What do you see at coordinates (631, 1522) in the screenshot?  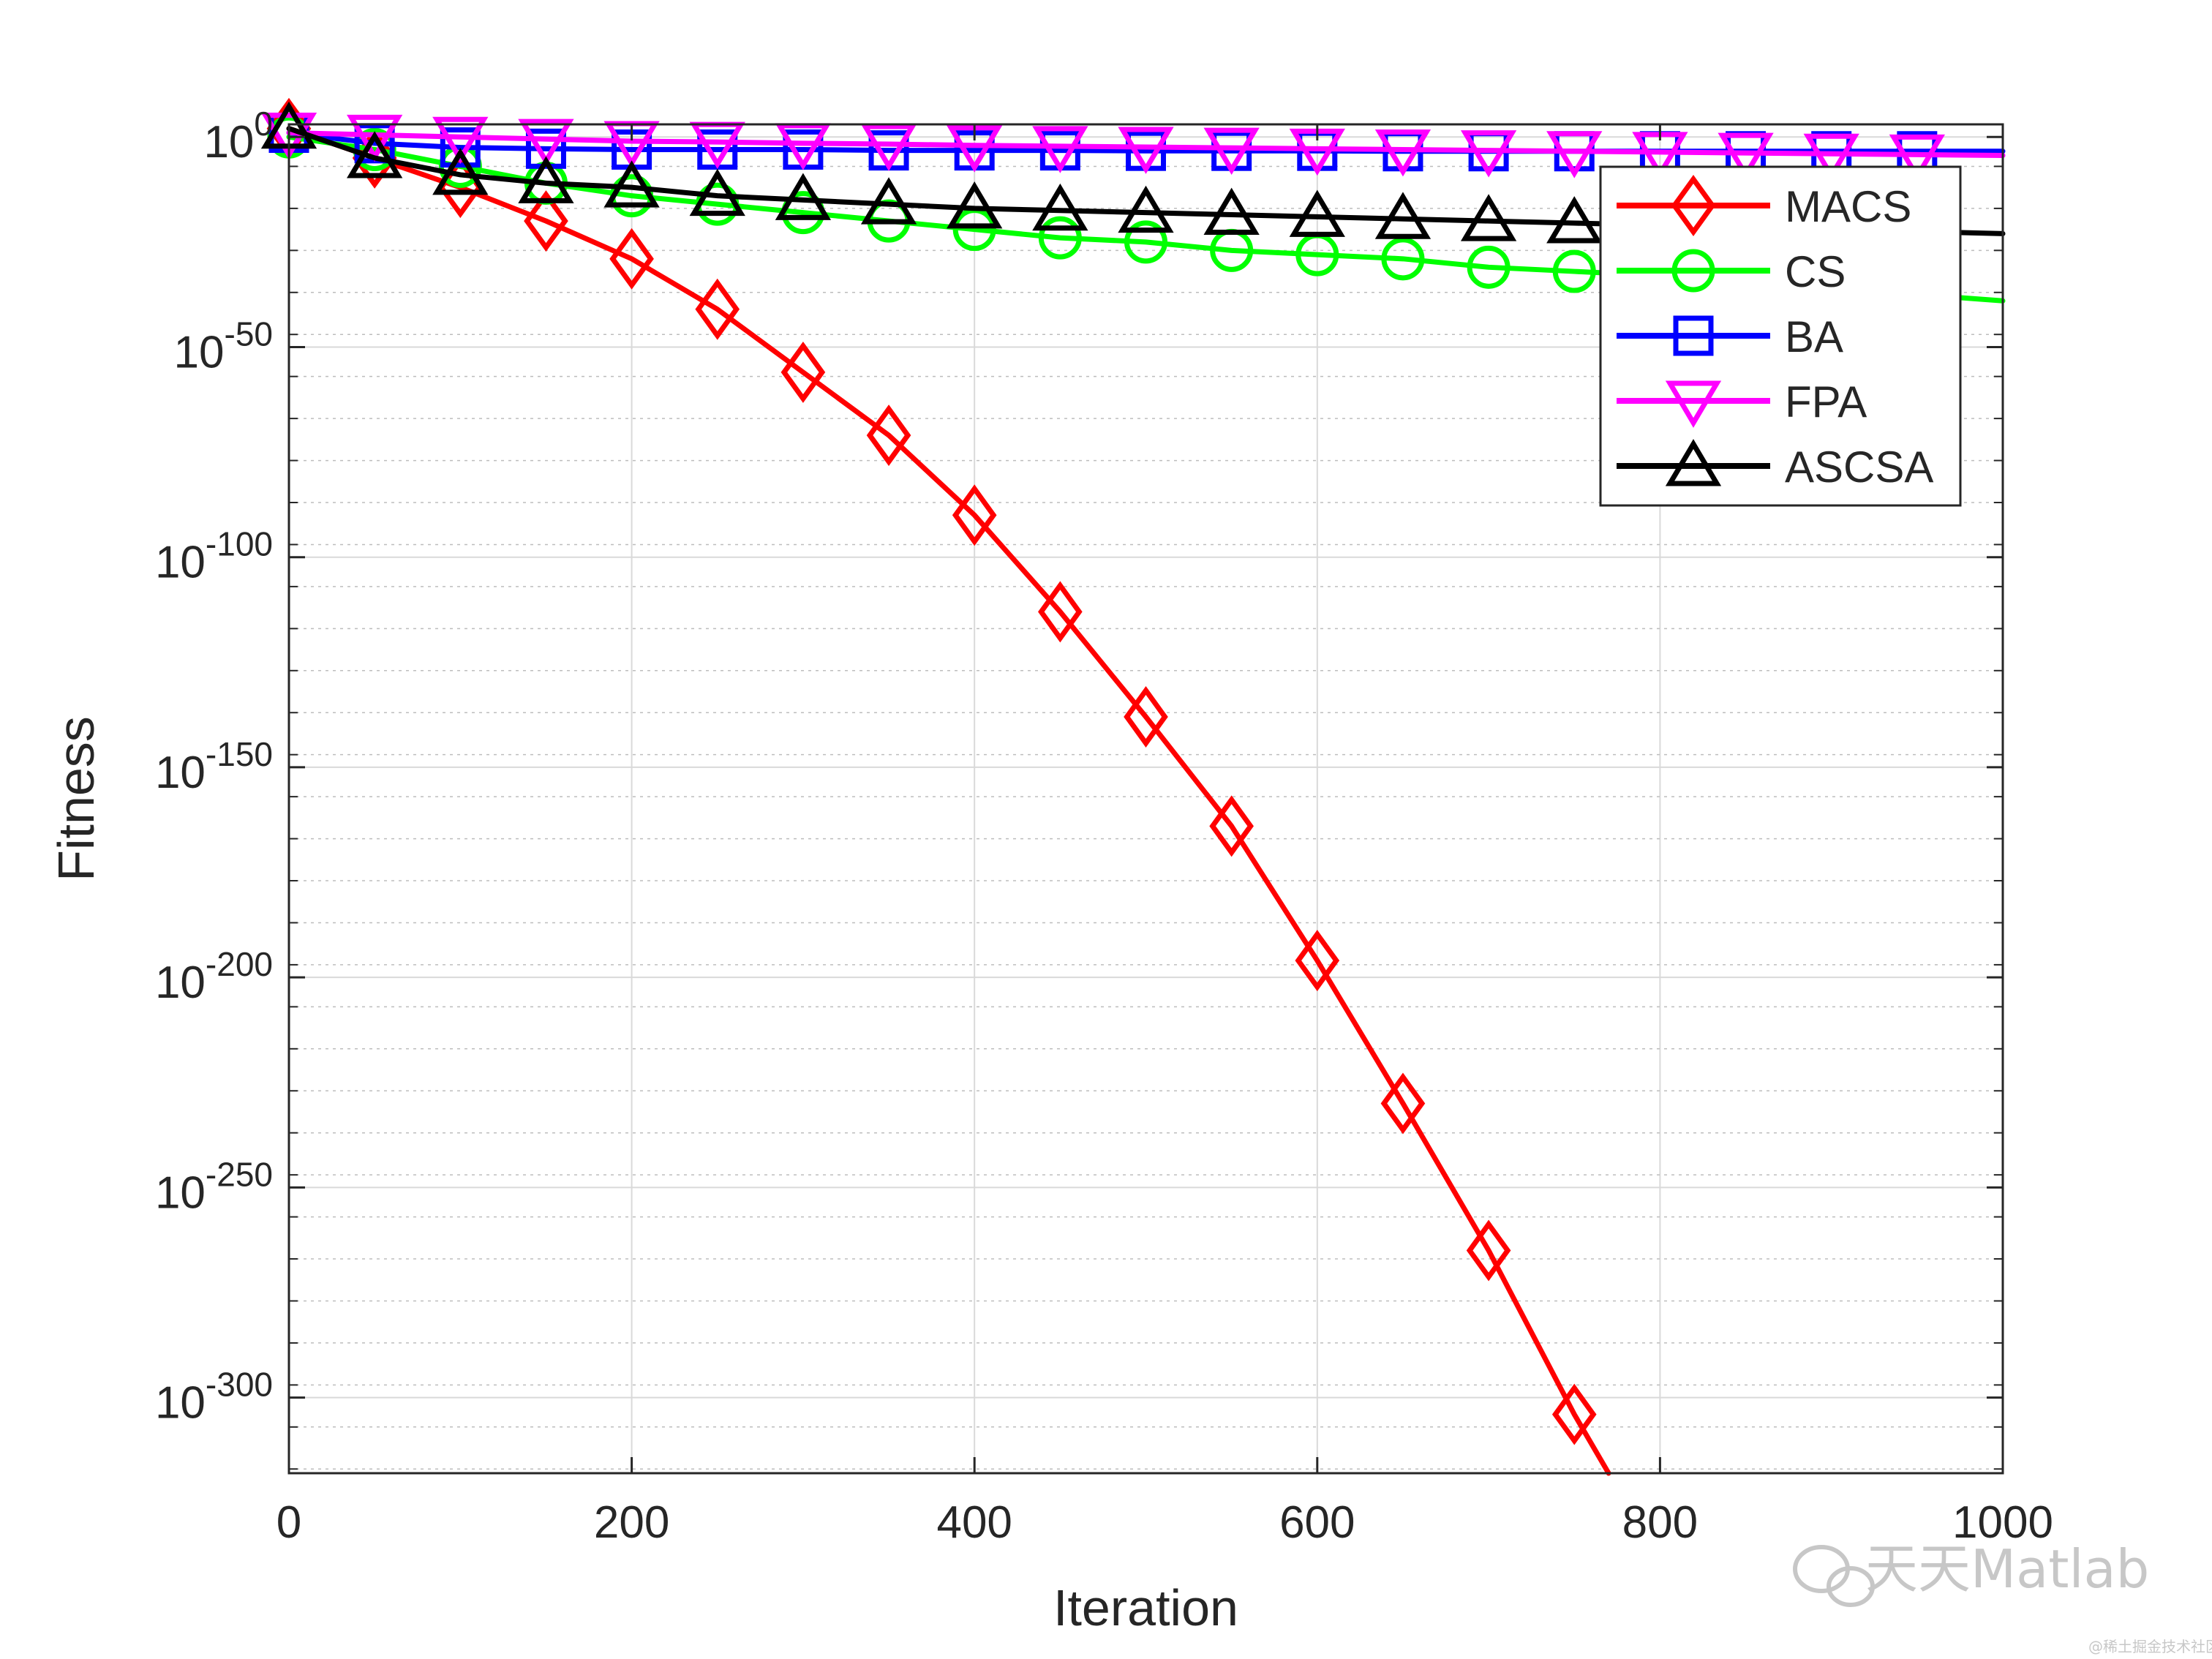 I see `x-tick-label: 200` at bounding box center [631, 1522].